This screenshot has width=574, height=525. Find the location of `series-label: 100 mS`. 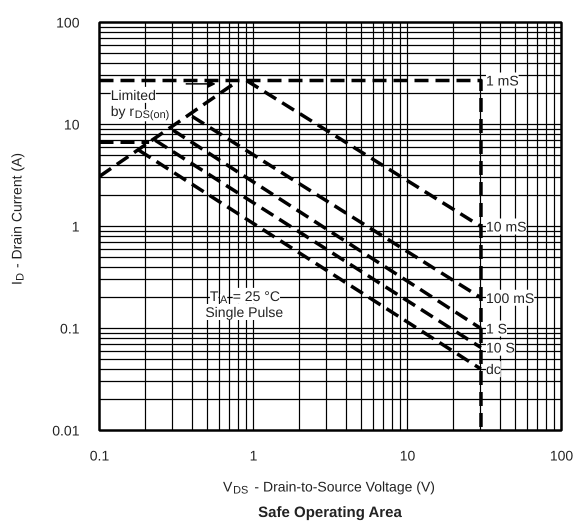

series-label: 100 mS is located at coordinates (510, 298).